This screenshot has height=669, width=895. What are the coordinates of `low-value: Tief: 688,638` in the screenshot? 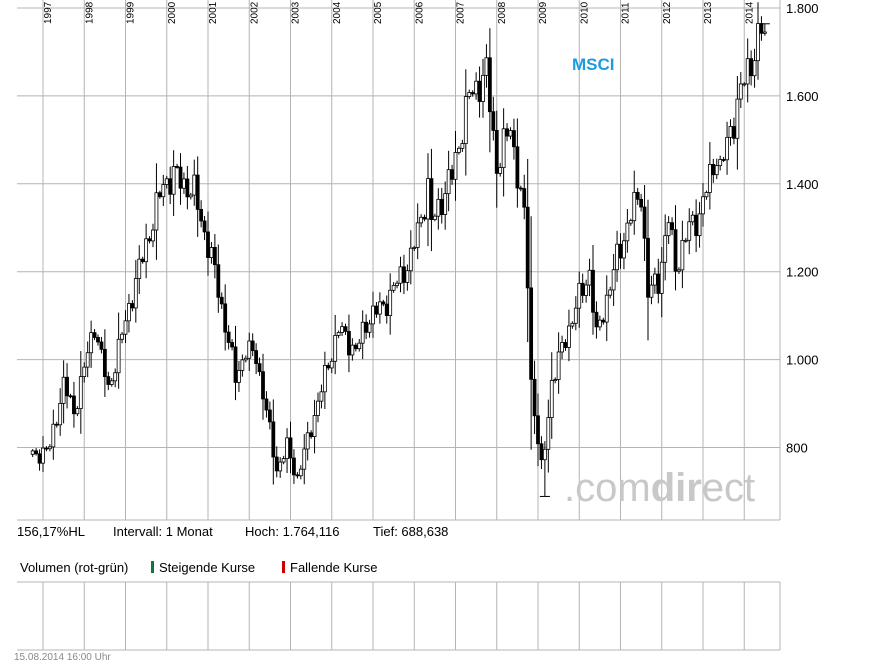 It's located at (411, 531).